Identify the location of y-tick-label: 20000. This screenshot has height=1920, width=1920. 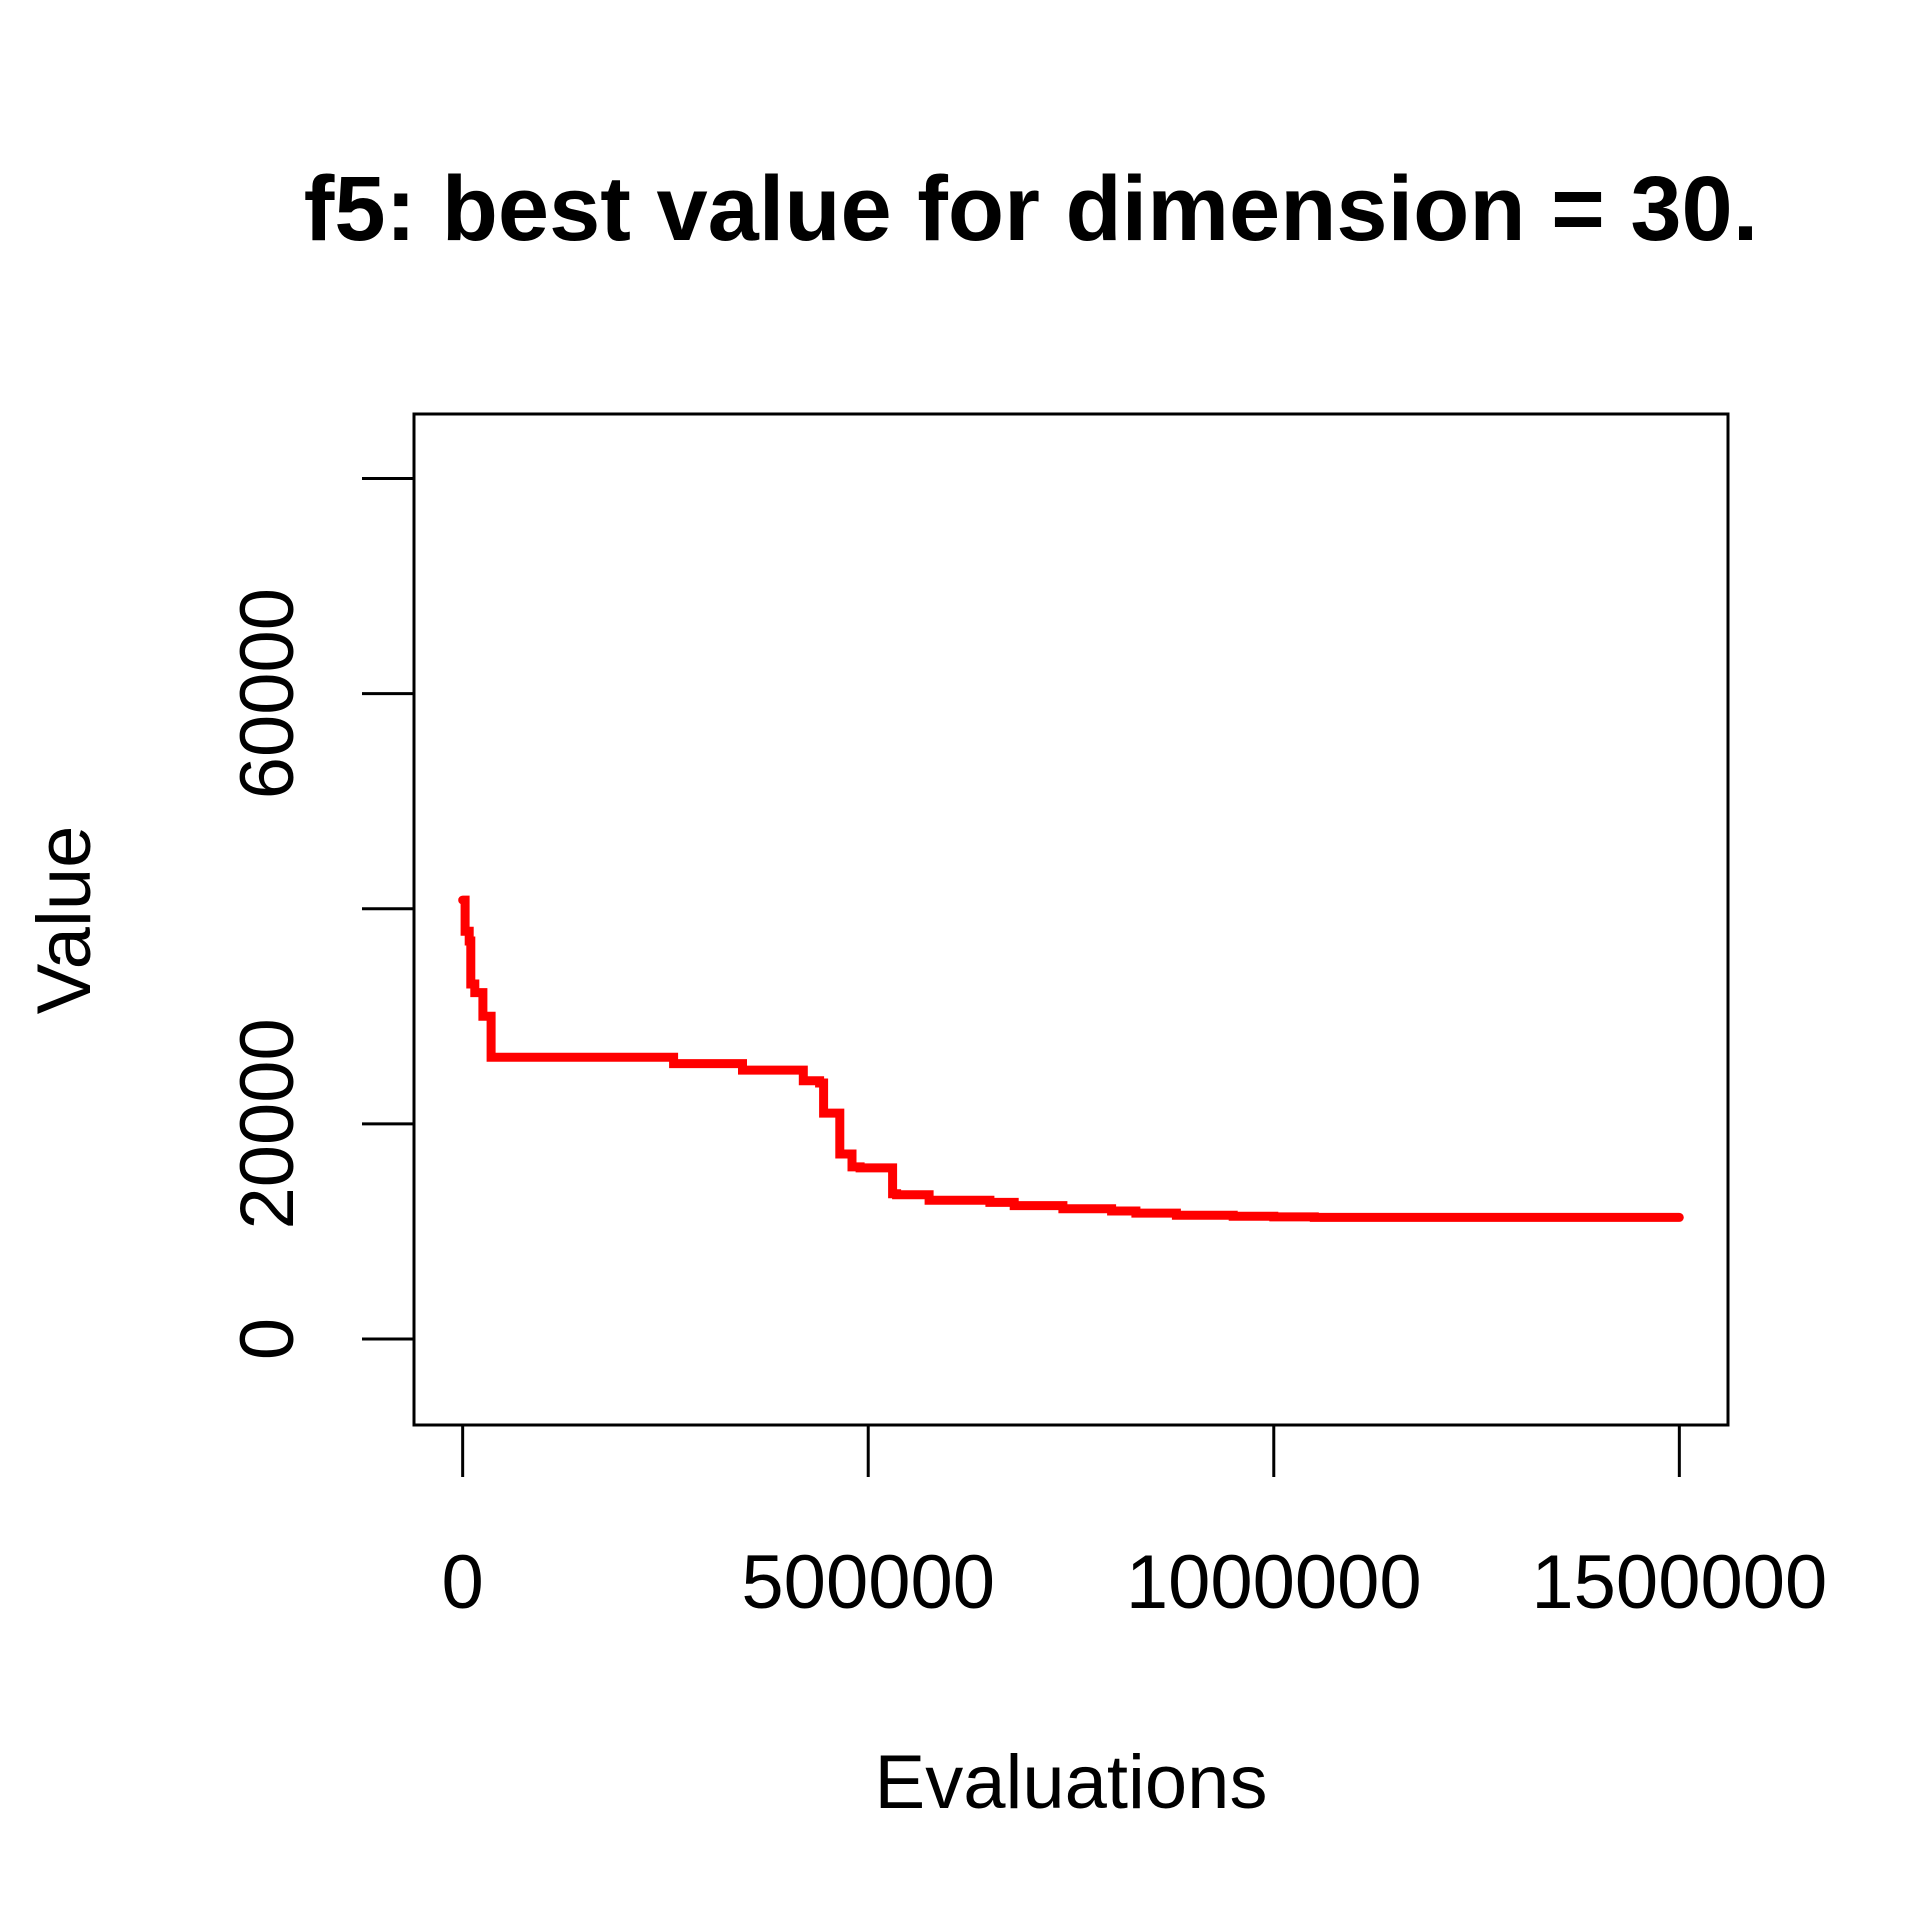
(267, 1123).